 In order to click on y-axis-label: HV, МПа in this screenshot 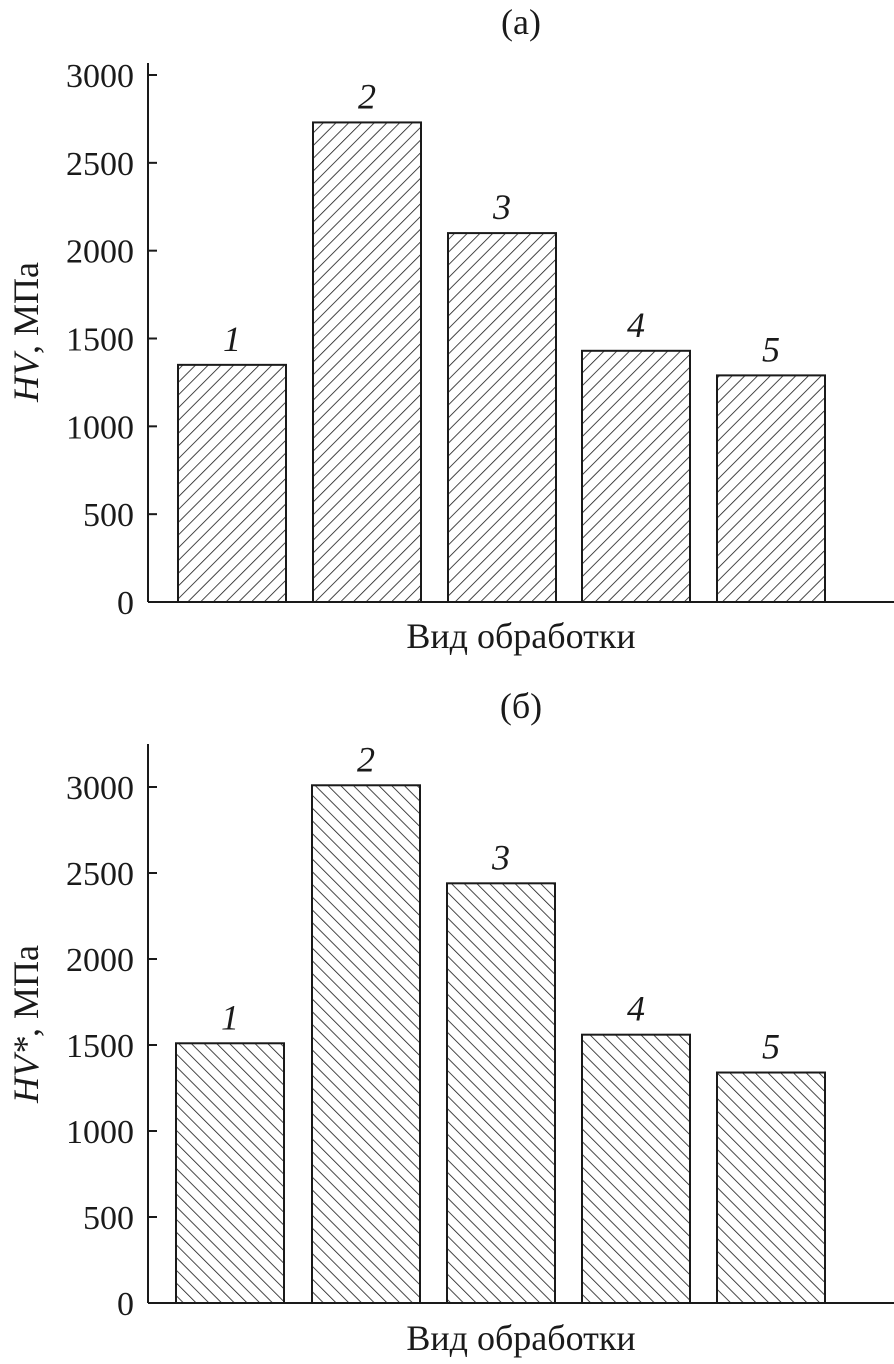, I will do `click(26, 332)`.